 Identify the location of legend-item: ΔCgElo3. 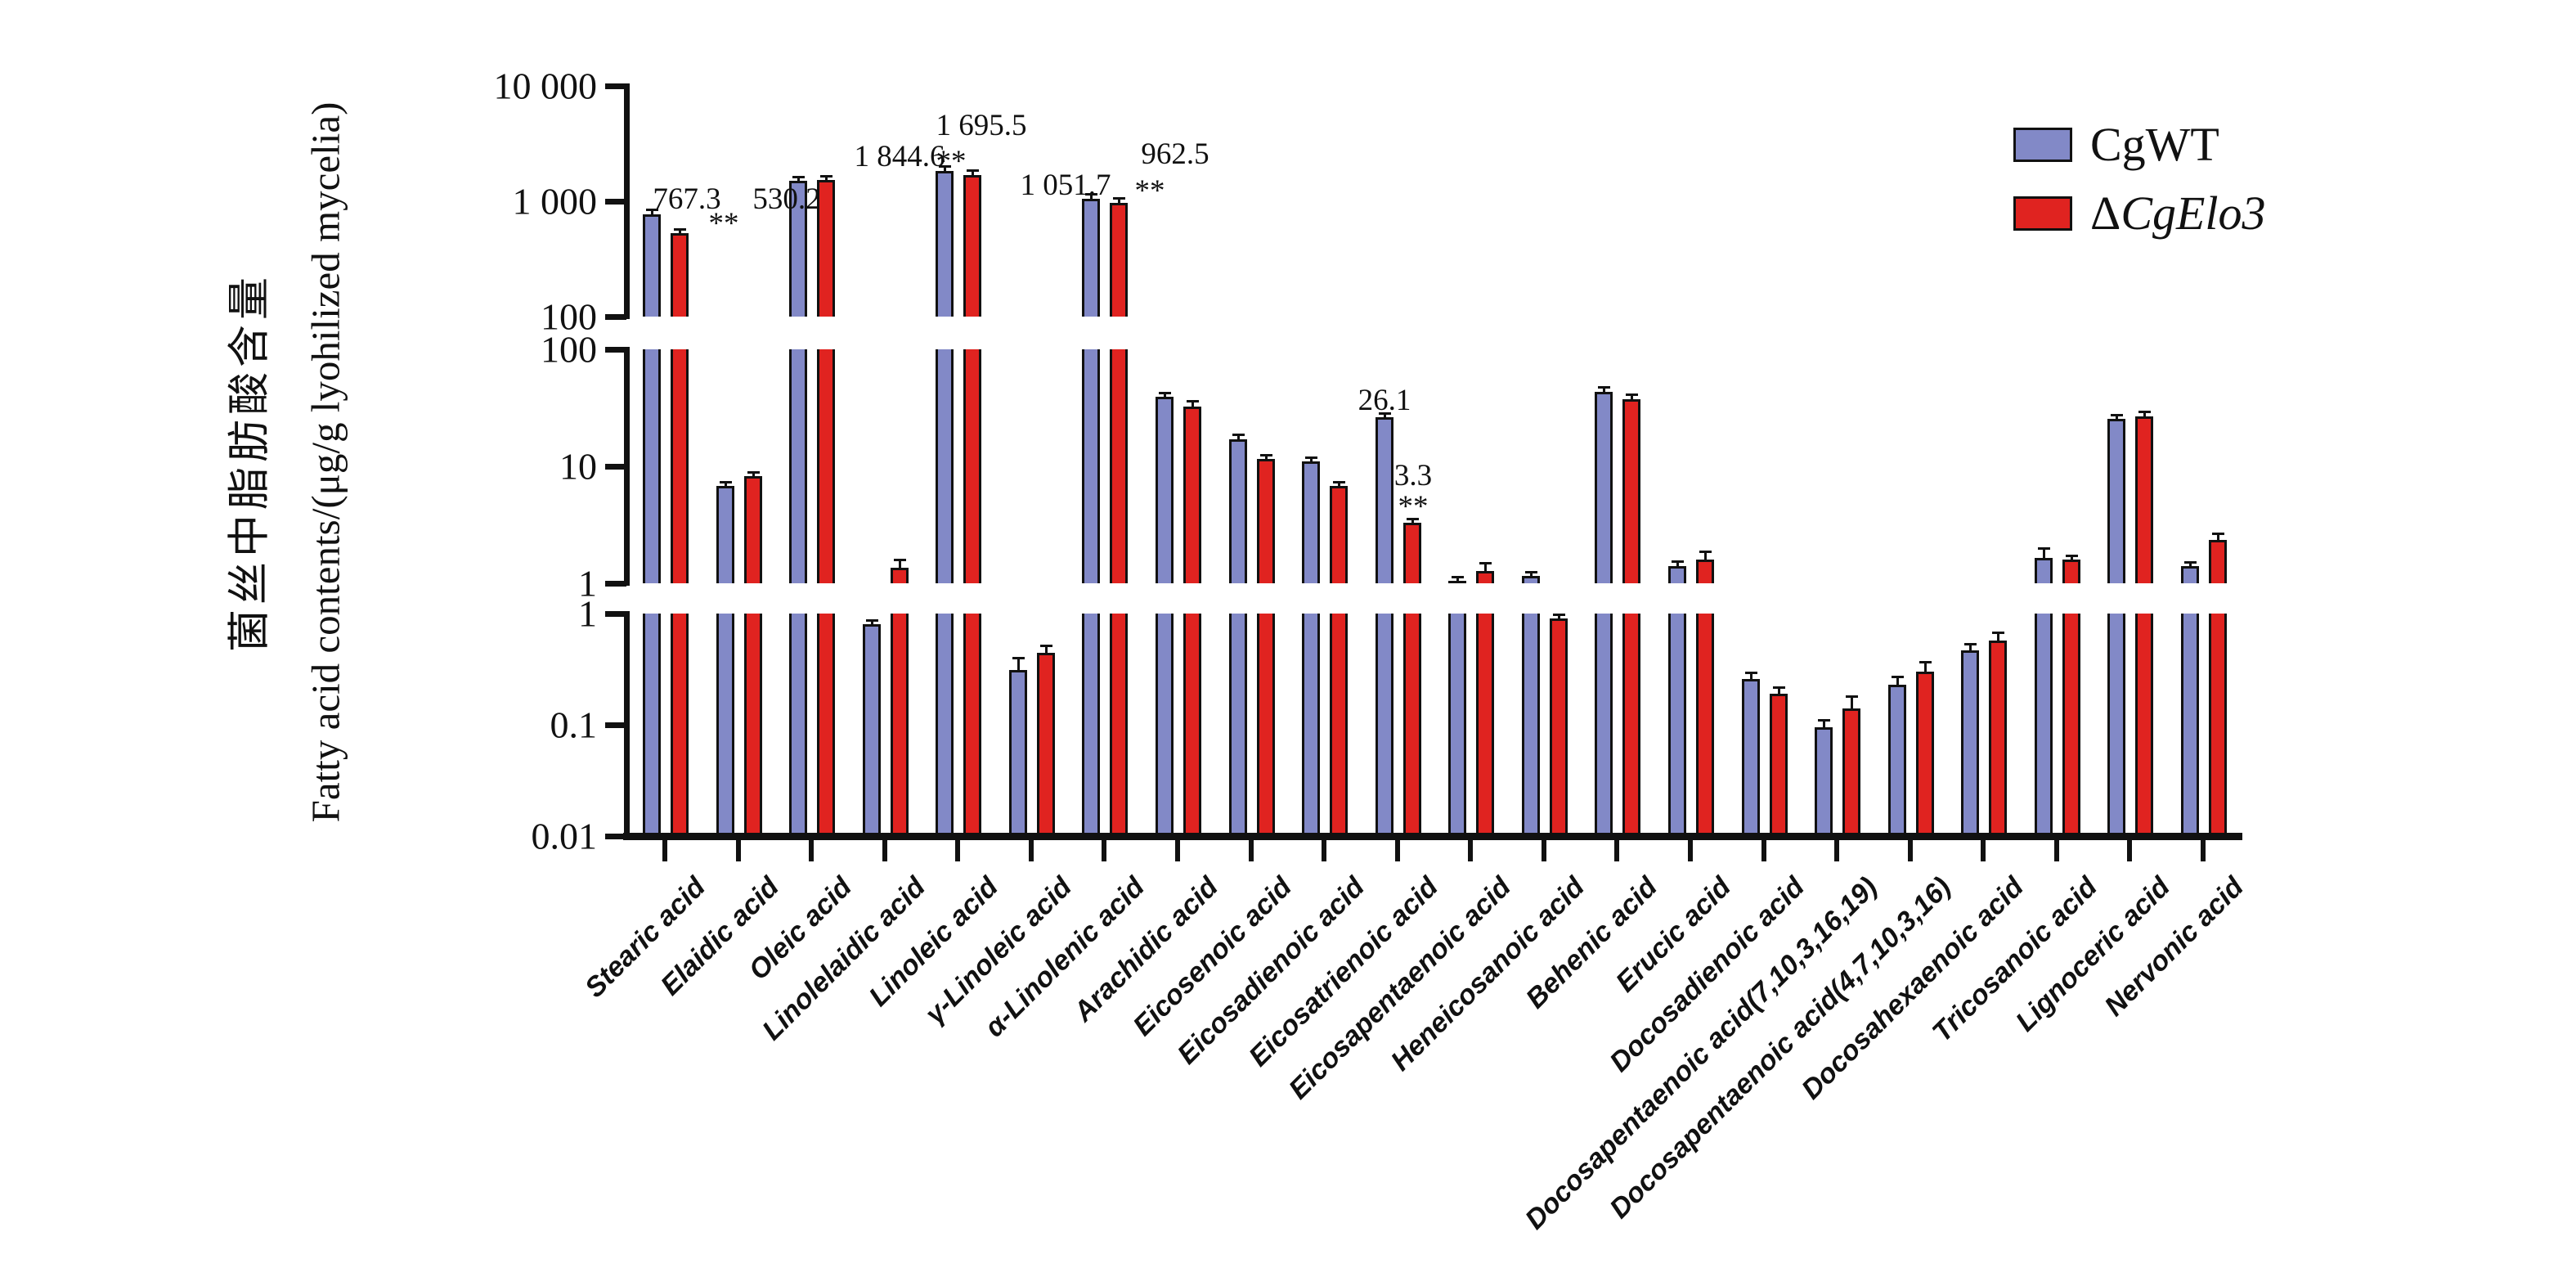
(2139, 213).